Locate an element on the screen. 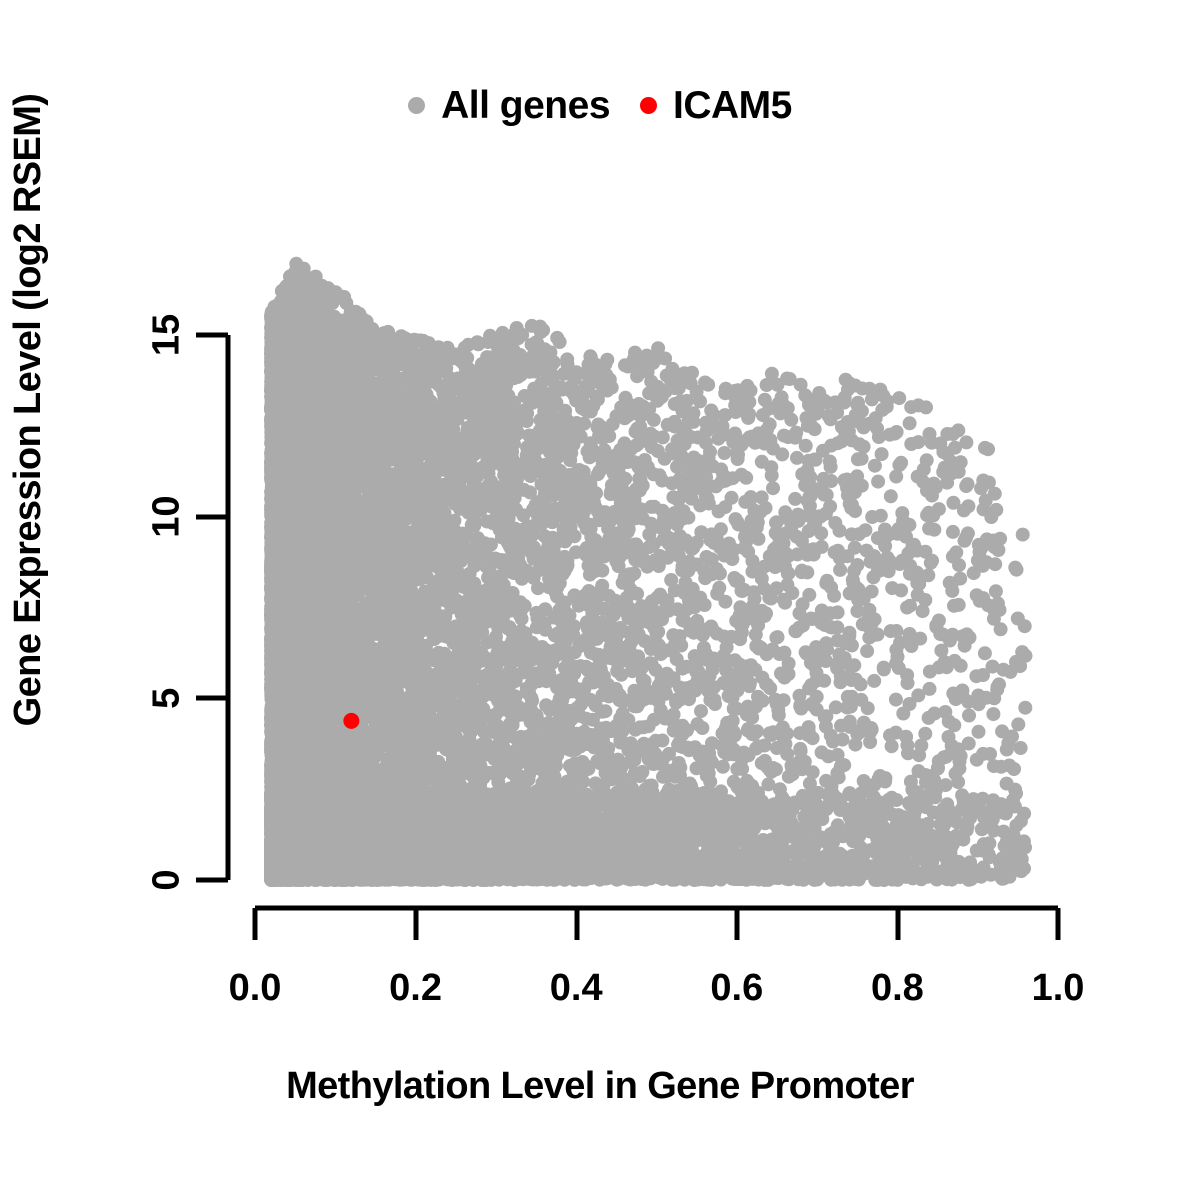  highlight-points-layer is located at coordinates (351, 720).